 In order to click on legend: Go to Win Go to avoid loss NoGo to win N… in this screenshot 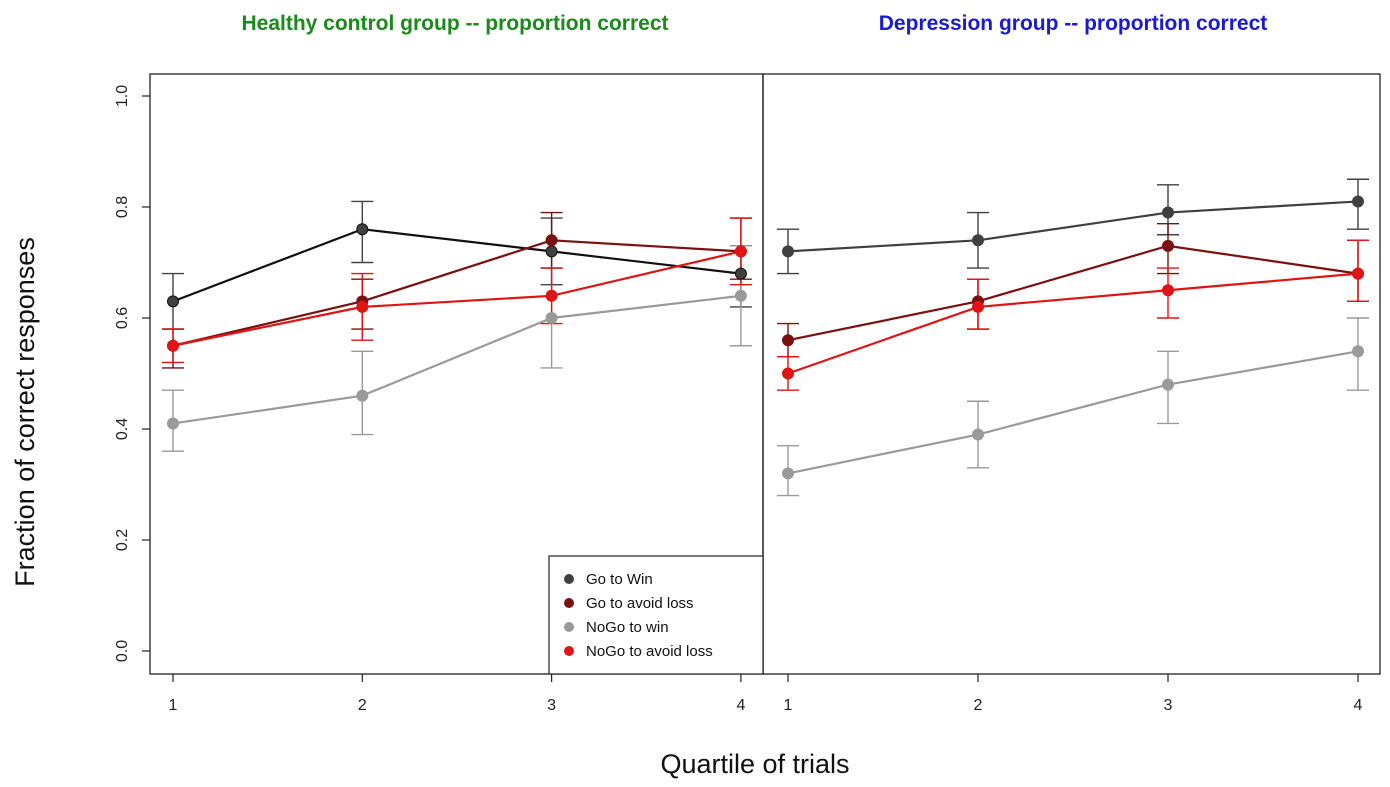, I will do `click(656, 615)`.